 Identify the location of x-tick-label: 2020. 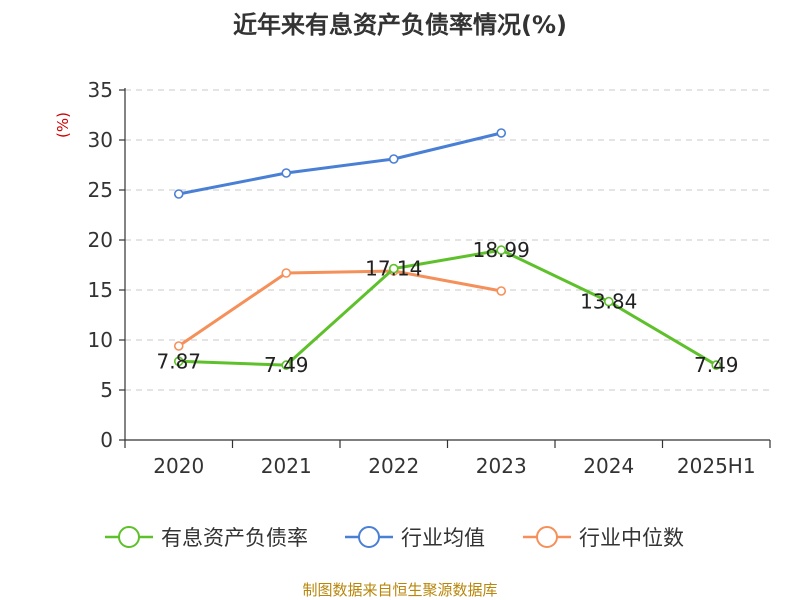
(178, 466).